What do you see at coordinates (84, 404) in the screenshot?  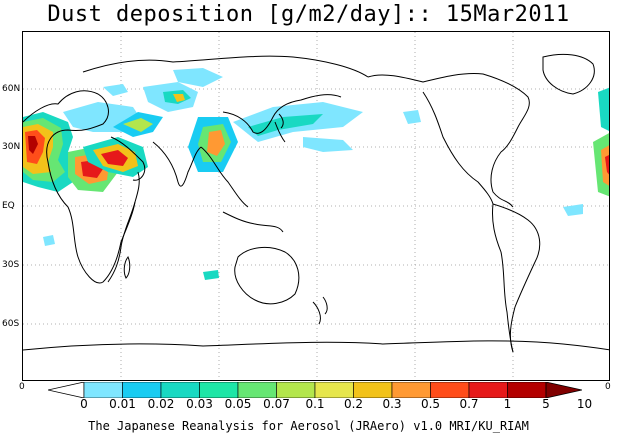 I see `colorbar-tick-label: 0` at bounding box center [84, 404].